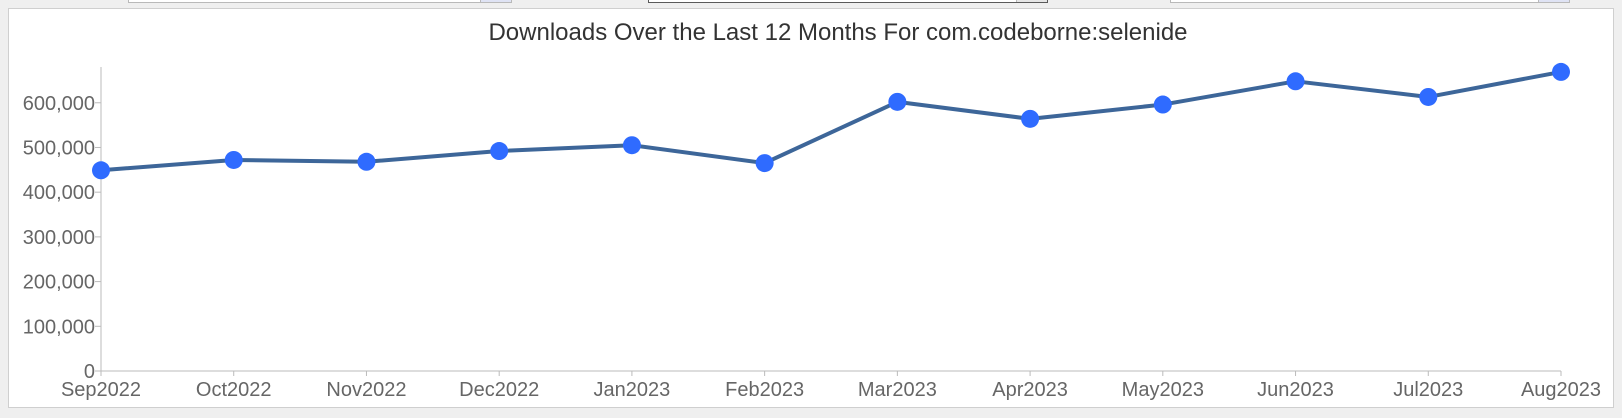 This screenshot has height=418, width=1622. Describe the element at coordinates (59, 327) in the screenshot. I see `y-tick-label: 100,000` at that location.